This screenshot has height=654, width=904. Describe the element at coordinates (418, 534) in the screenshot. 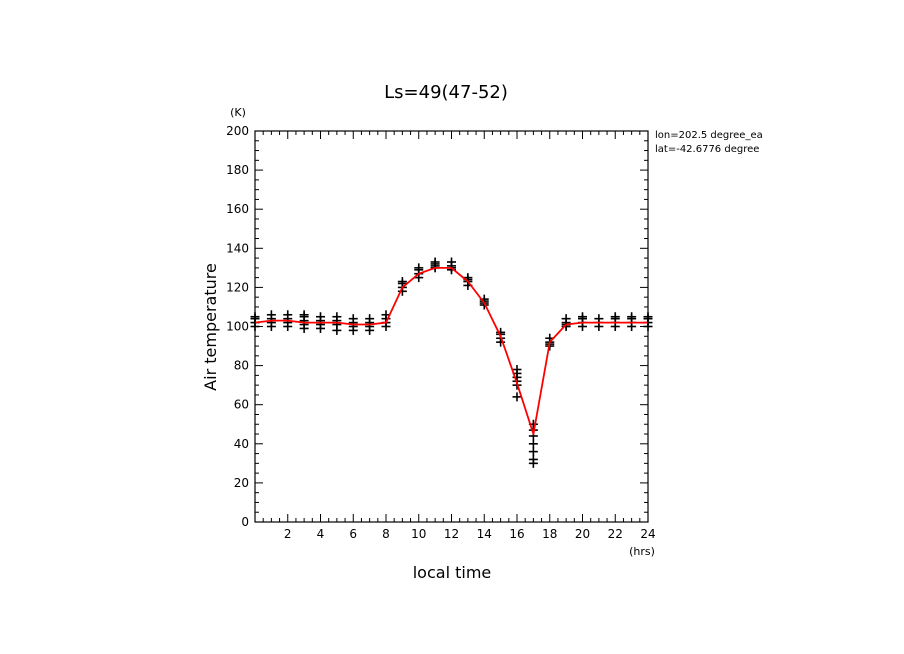

I see `x-tick-label: 10` at that location.